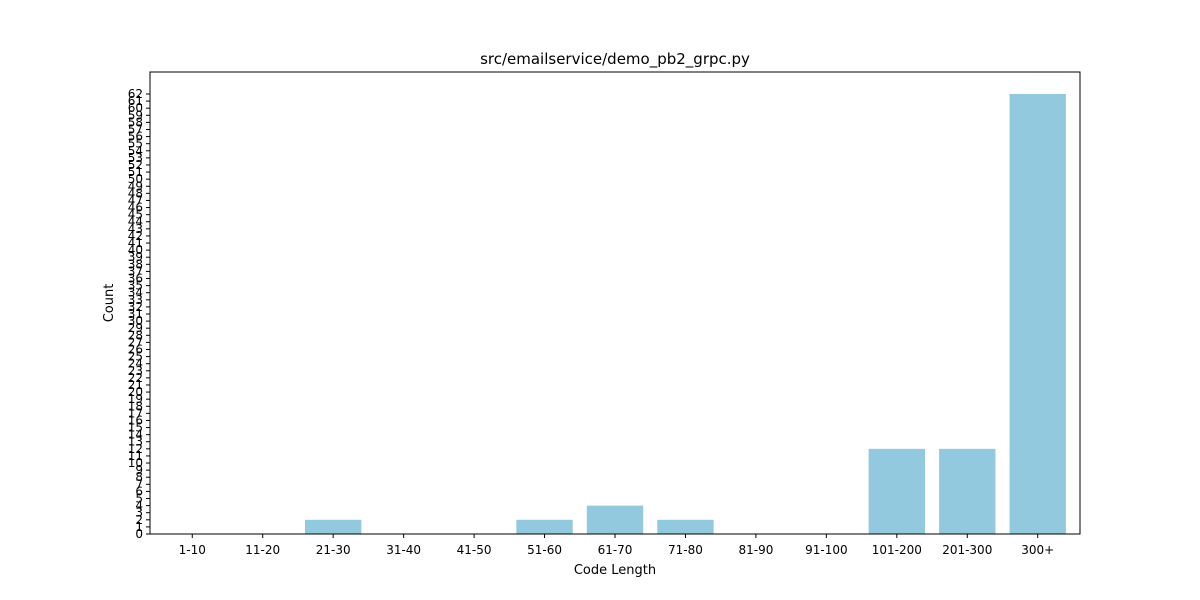 This screenshot has width=1200, height=600. What do you see at coordinates (135, 406) in the screenshot?
I see `y-tick-label: 18` at bounding box center [135, 406].